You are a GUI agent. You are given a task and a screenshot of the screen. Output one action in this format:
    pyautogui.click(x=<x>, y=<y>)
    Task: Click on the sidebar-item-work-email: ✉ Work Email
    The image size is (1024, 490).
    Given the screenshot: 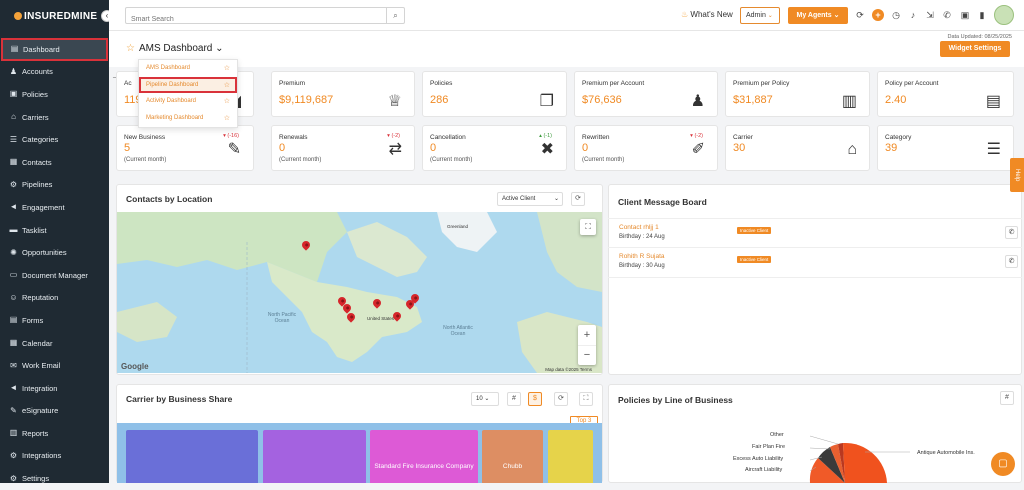 What is the action you would take?
    pyautogui.click(x=54, y=365)
    